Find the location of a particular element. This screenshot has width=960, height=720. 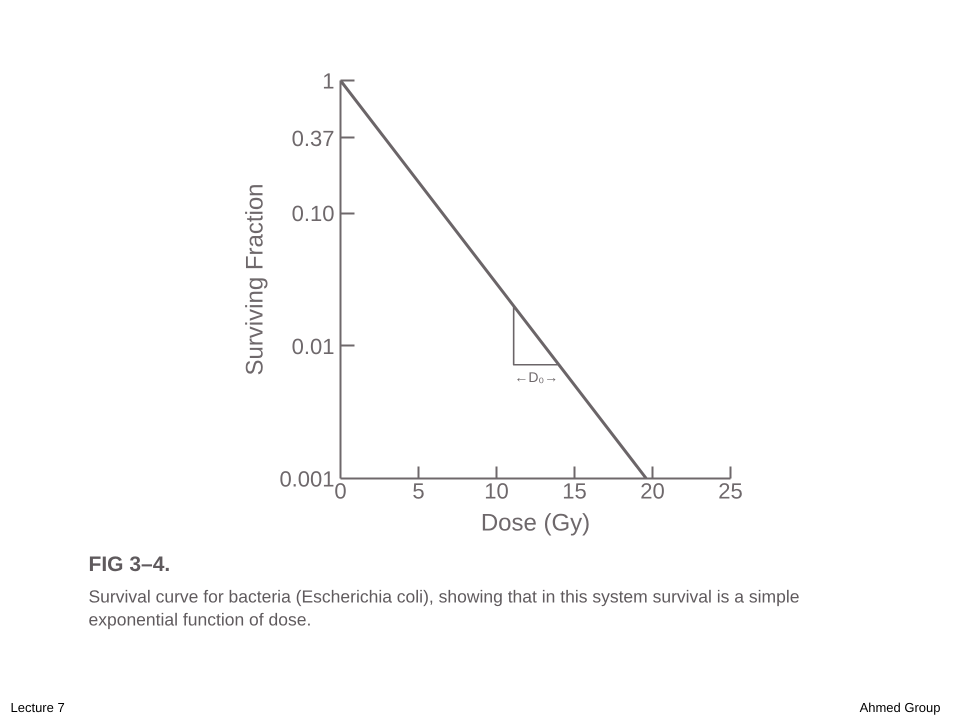

text: Survival curve for bacteria (Escherichia coli), showing that in this system survival is a simple exponential function of dose. is located at coordinates (444, 608).